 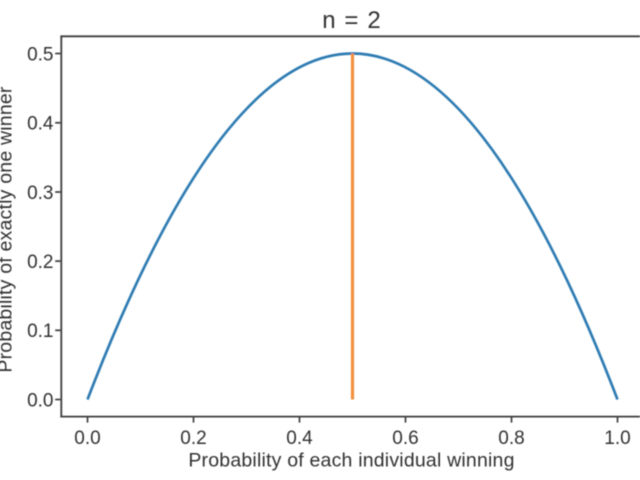 I want to click on svg-text:Probability of each individual: Probability of each individual winning, so click(x=351, y=461).